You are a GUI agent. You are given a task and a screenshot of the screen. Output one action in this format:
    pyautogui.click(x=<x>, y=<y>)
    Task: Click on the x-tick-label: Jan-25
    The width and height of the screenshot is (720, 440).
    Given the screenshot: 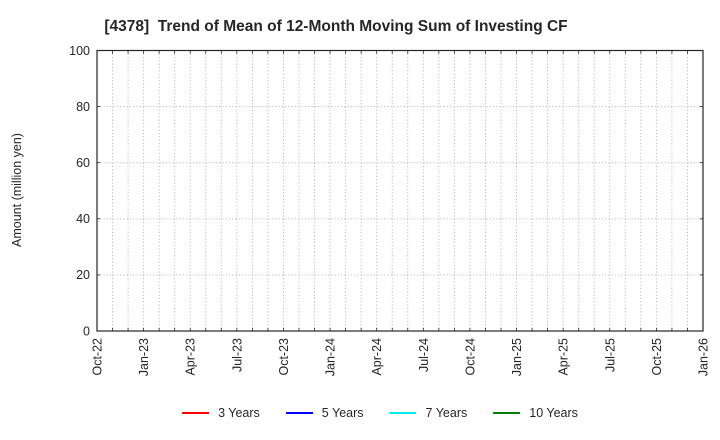 What is the action you would take?
    pyautogui.click(x=517, y=357)
    